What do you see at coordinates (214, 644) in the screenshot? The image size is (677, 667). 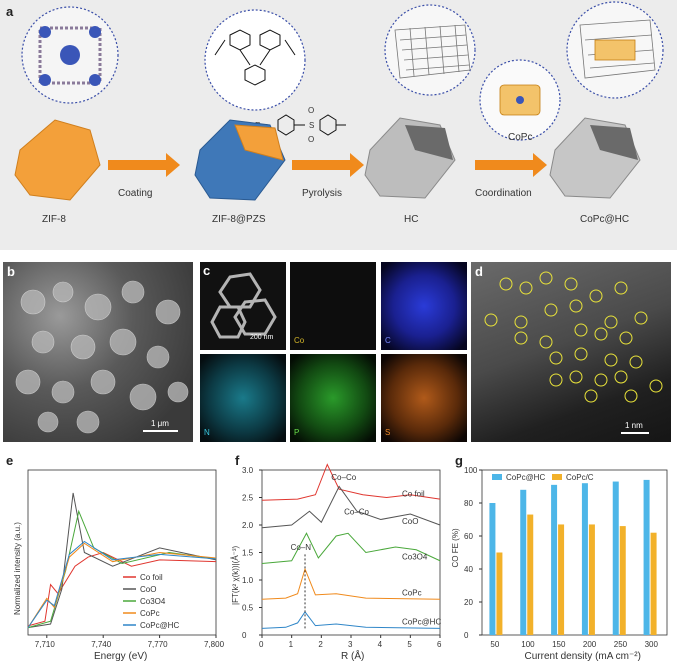 I see `e-x-tick-label: 7,800` at bounding box center [214, 644].